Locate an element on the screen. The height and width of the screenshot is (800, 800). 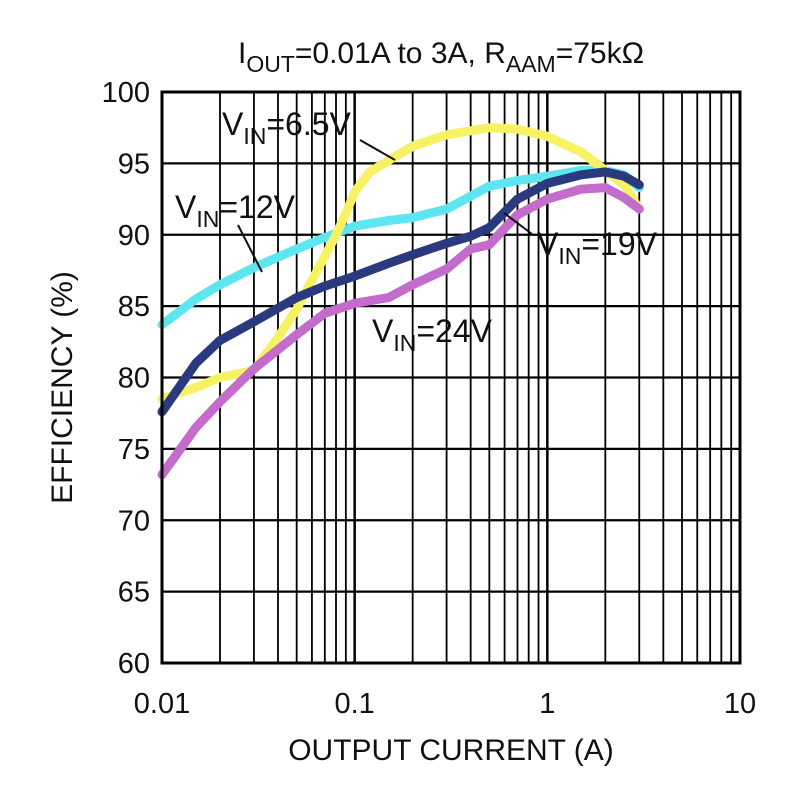
y-tick-label: 60 is located at coordinates (134, 664).